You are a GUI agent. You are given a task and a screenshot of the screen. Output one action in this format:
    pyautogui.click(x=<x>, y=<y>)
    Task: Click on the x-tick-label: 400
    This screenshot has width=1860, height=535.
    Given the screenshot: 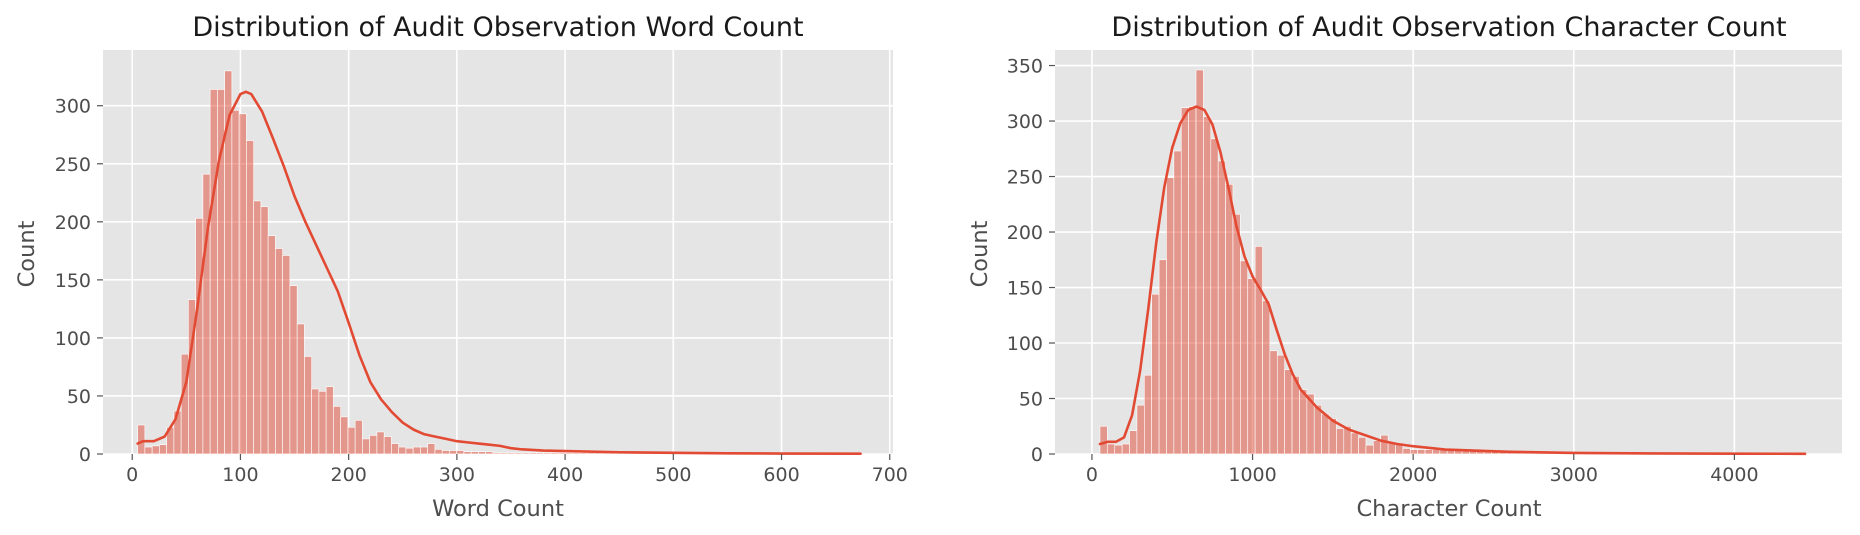 What is the action you would take?
    pyautogui.click(x=565, y=475)
    